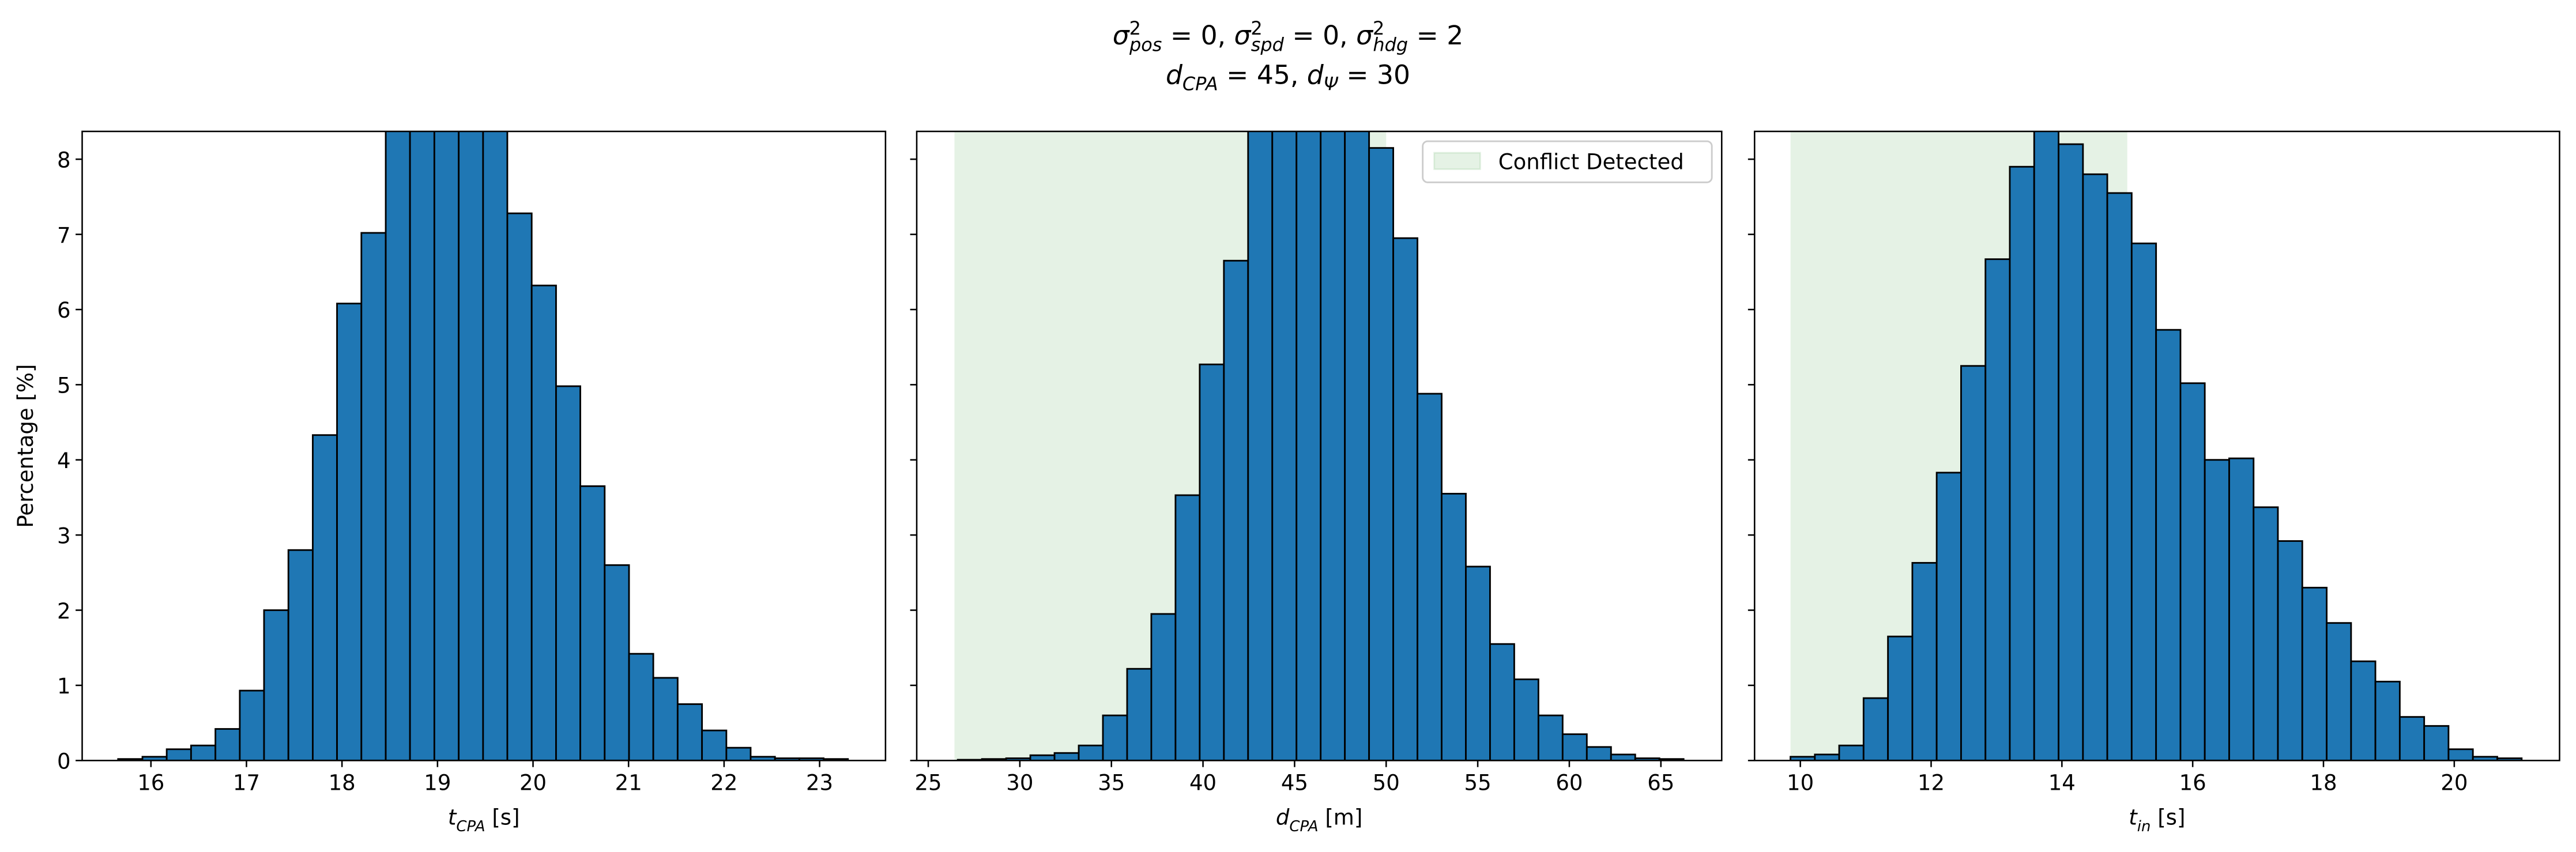 The height and width of the screenshot is (852, 2576). I want to click on x-axis-label: dCPA​ [m], so click(1319, 820).